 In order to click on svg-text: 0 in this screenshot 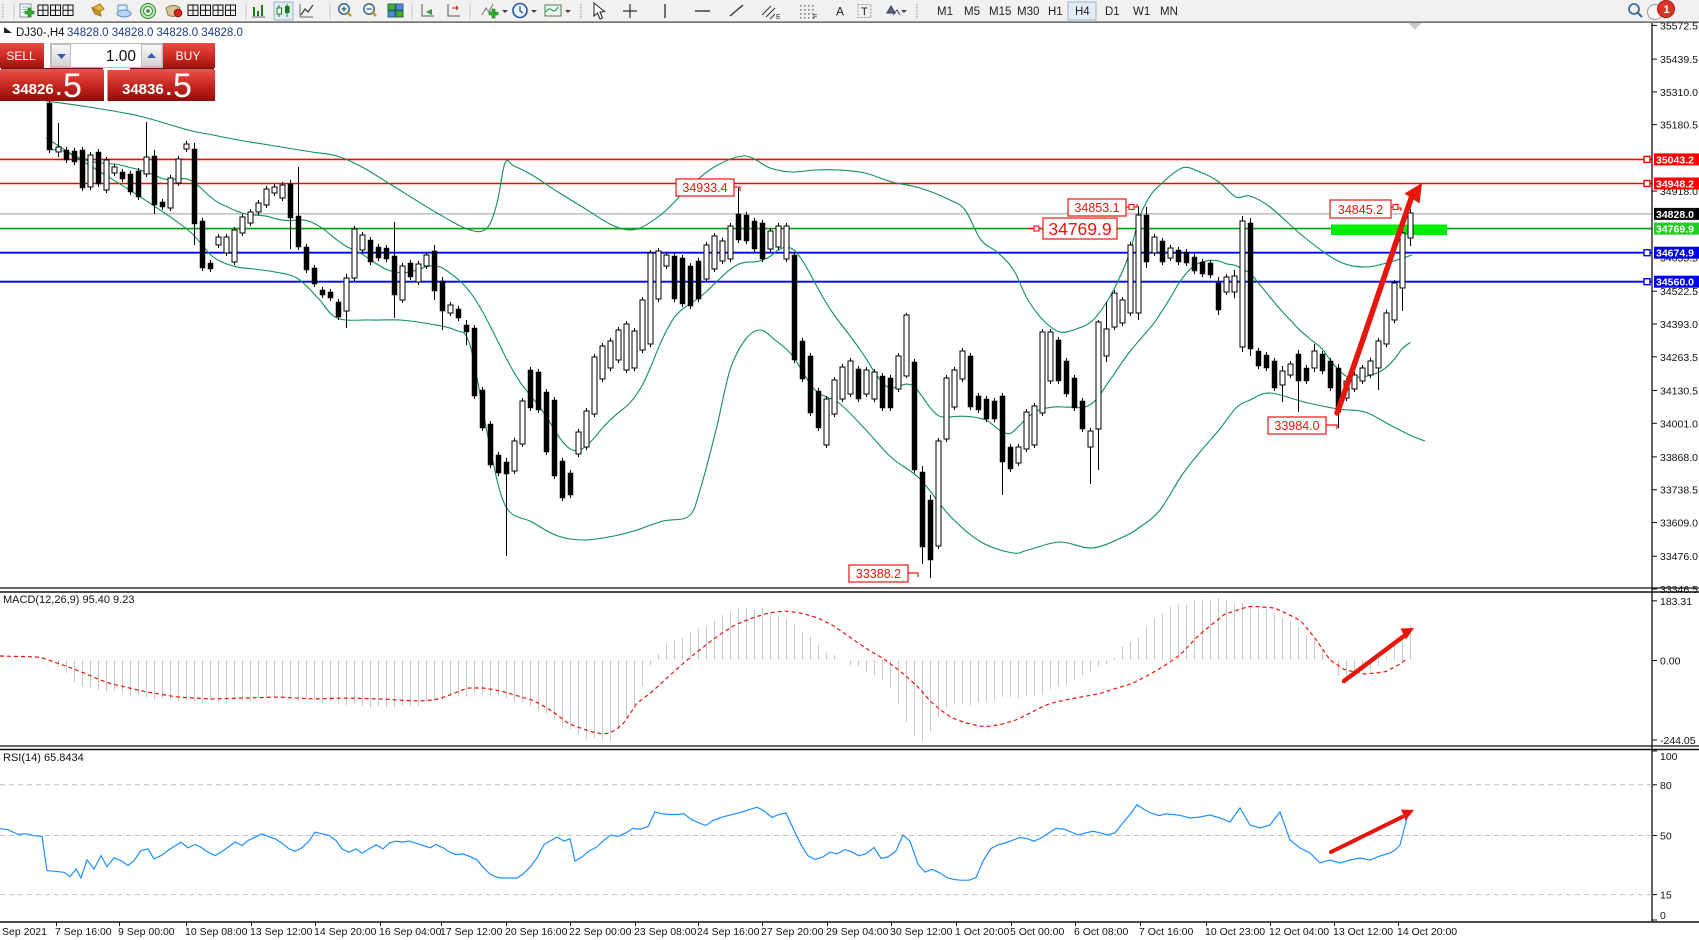, I will do `click(1663, 916)`.